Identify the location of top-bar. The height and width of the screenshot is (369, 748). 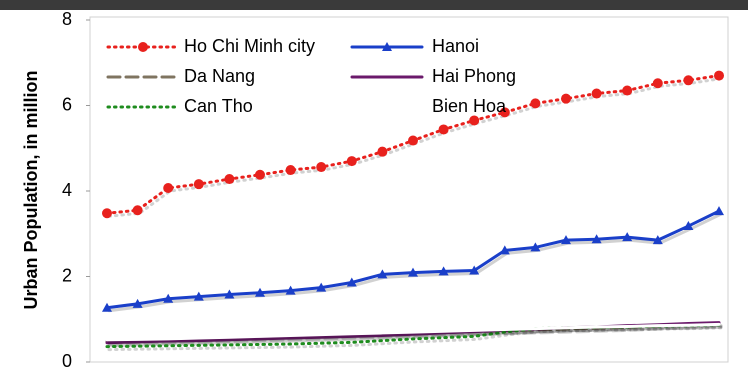
(374, 5).